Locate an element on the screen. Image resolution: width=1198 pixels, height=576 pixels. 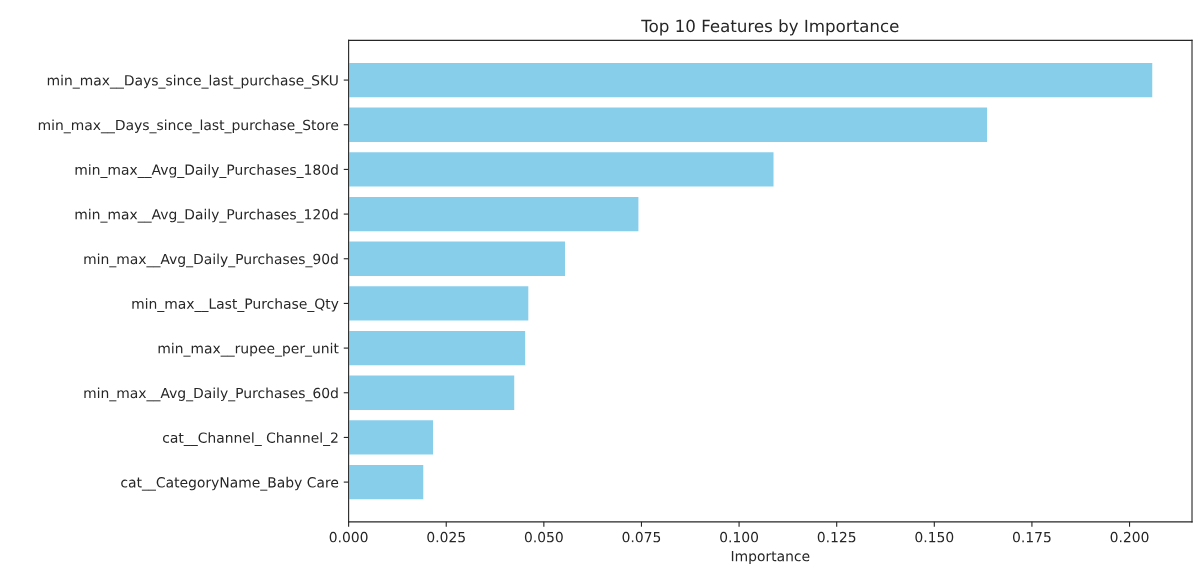
y-tick-label: cat__Channel_ Channel_2 is located at coordinates (250, 439).